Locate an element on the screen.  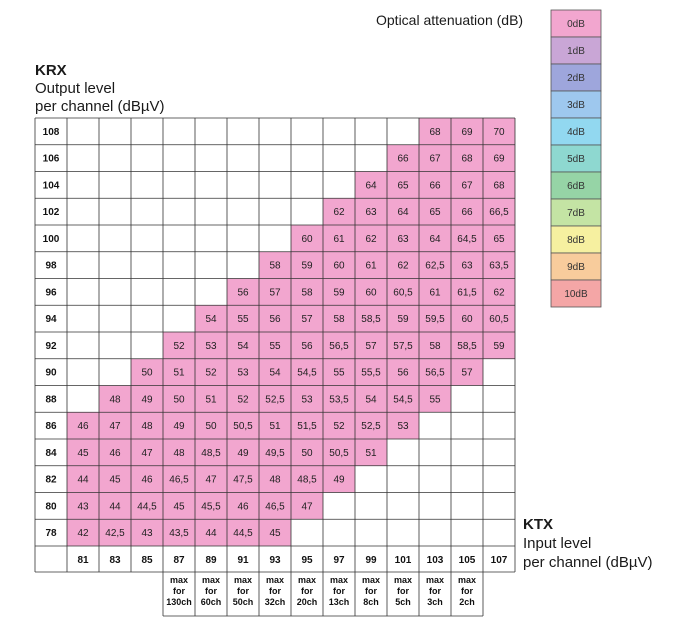
legend-label: 0dB is located at coordinates (576, 24).